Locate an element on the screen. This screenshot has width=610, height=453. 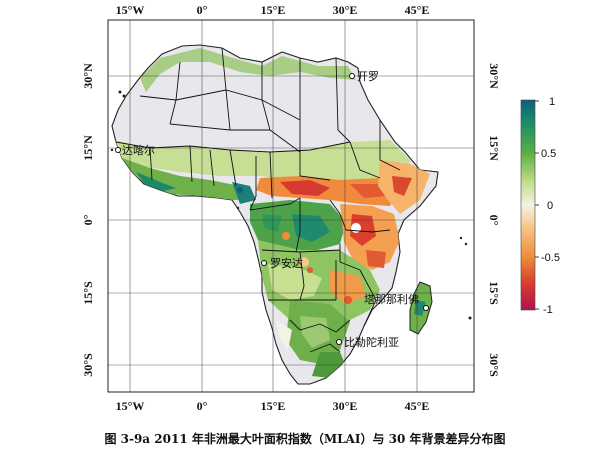
top-tick-45e: 45°E is located at coordinates (417, 10).